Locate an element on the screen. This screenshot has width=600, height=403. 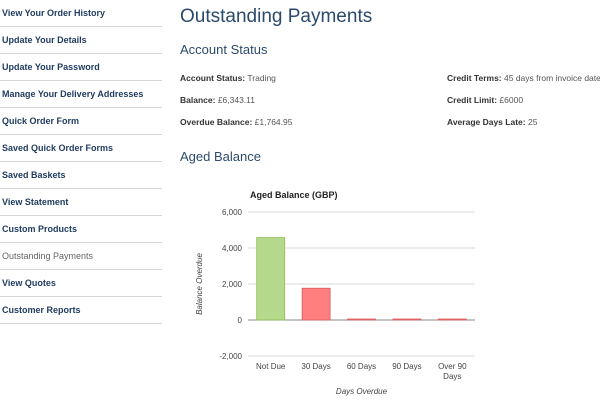
bar-30-days is located at coordinates (316, 304).